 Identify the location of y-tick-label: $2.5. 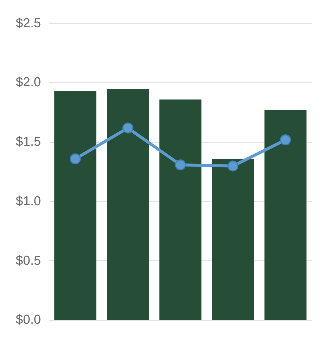
(29, 22).